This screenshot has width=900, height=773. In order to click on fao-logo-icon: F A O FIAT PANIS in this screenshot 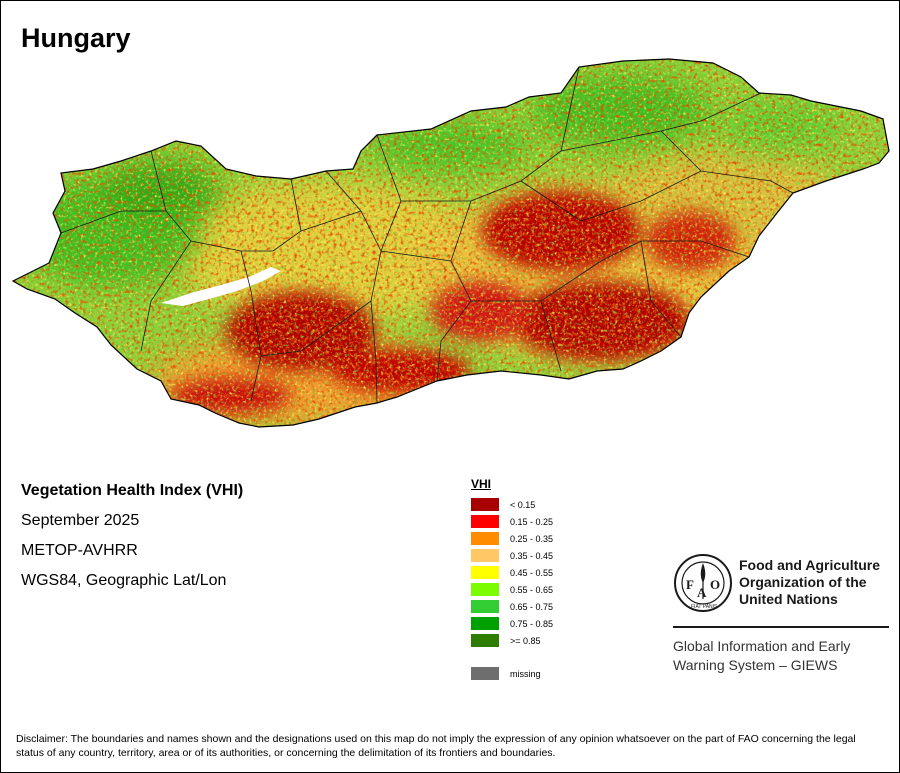, I will do `click(703, 583)`.